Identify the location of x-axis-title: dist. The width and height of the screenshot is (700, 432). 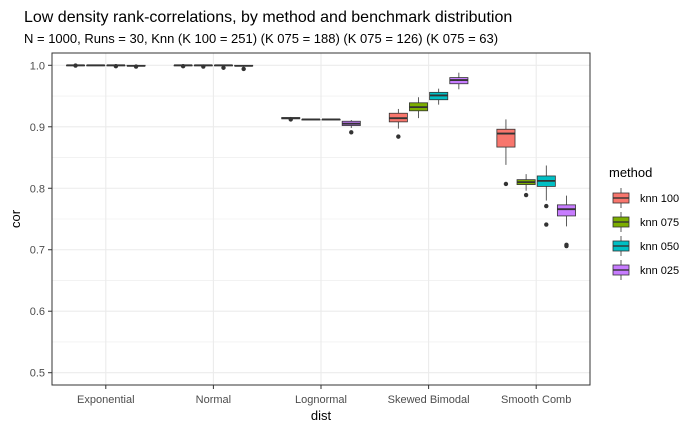
(321, 415).